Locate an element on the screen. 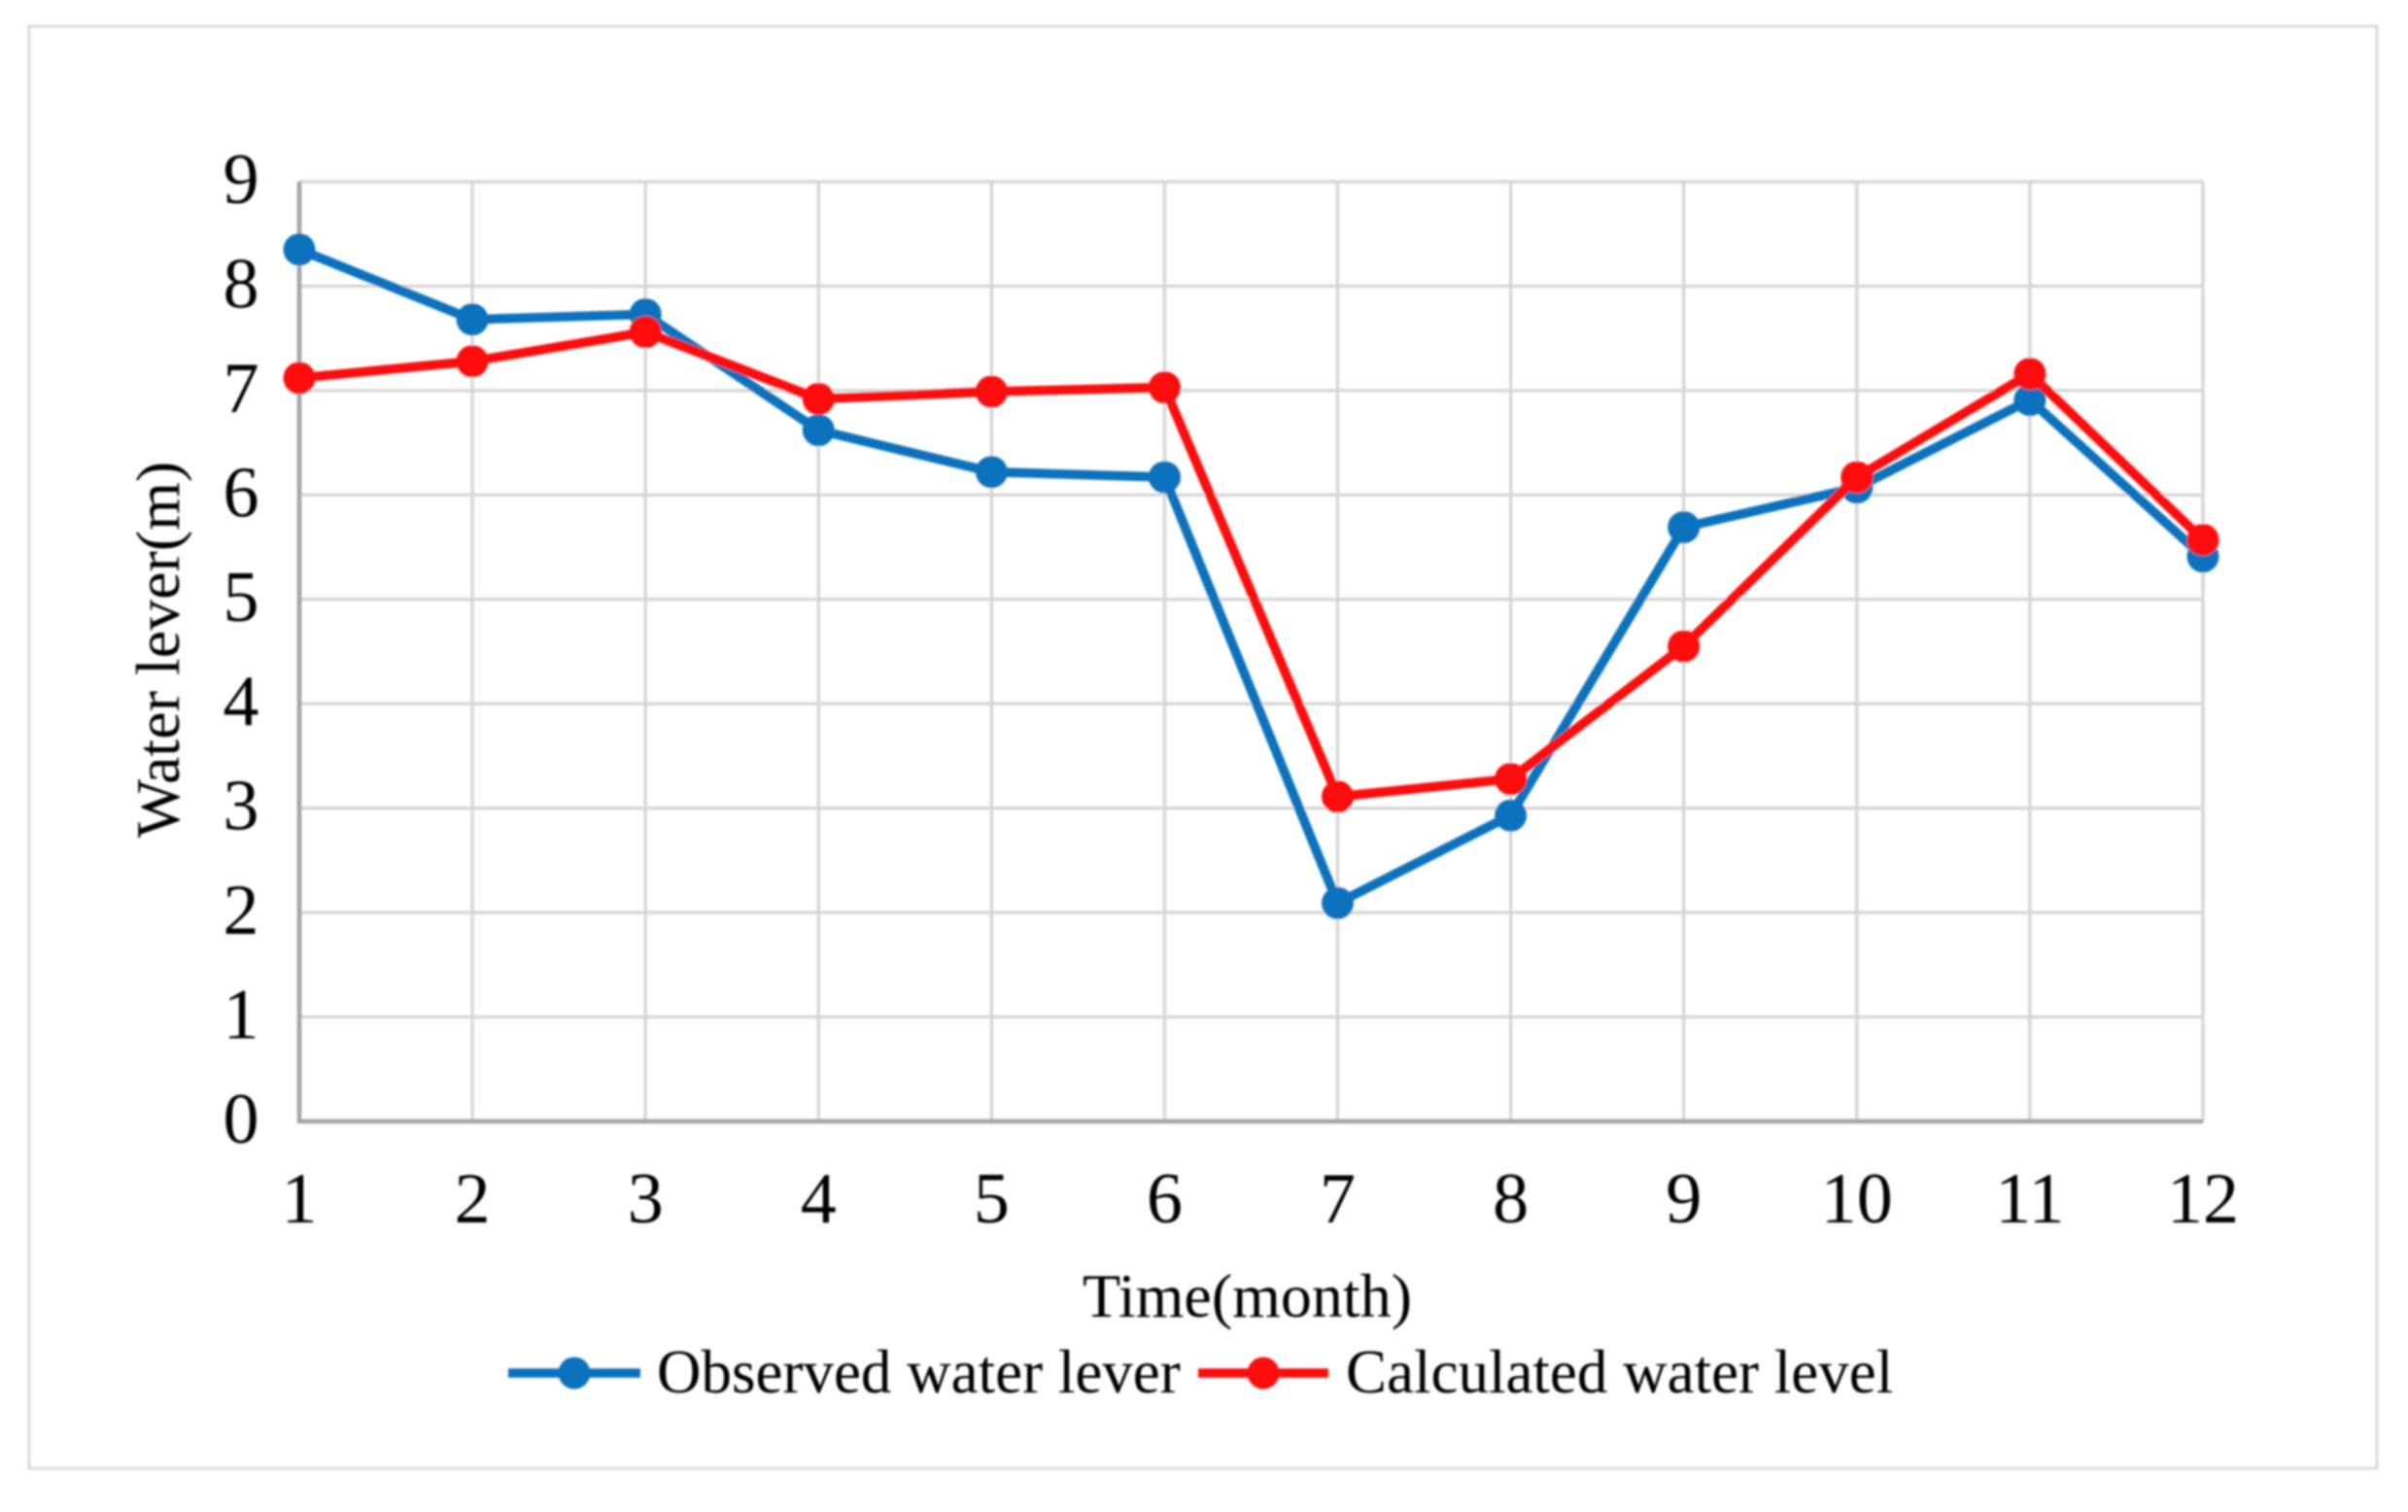  svg-text: Calculated water level is located at coordinates (1619, 1372).